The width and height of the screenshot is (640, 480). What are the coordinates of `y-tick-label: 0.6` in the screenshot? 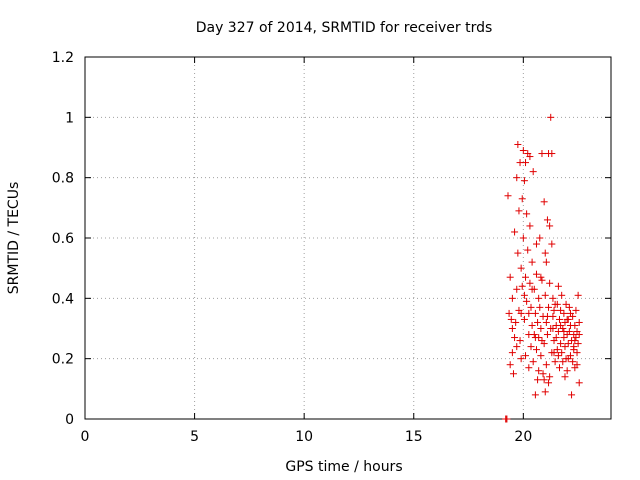 It's located at (63, 239).